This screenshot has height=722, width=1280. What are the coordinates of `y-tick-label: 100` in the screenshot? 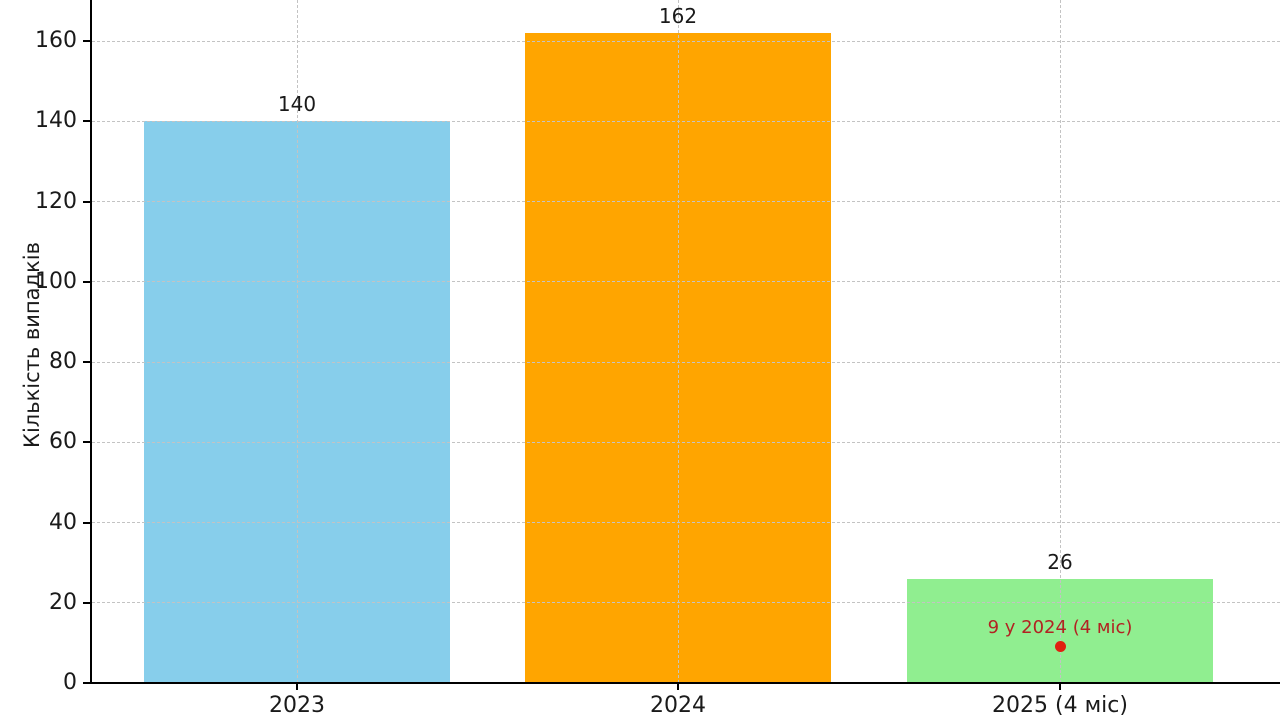 It's located at (56, 281).